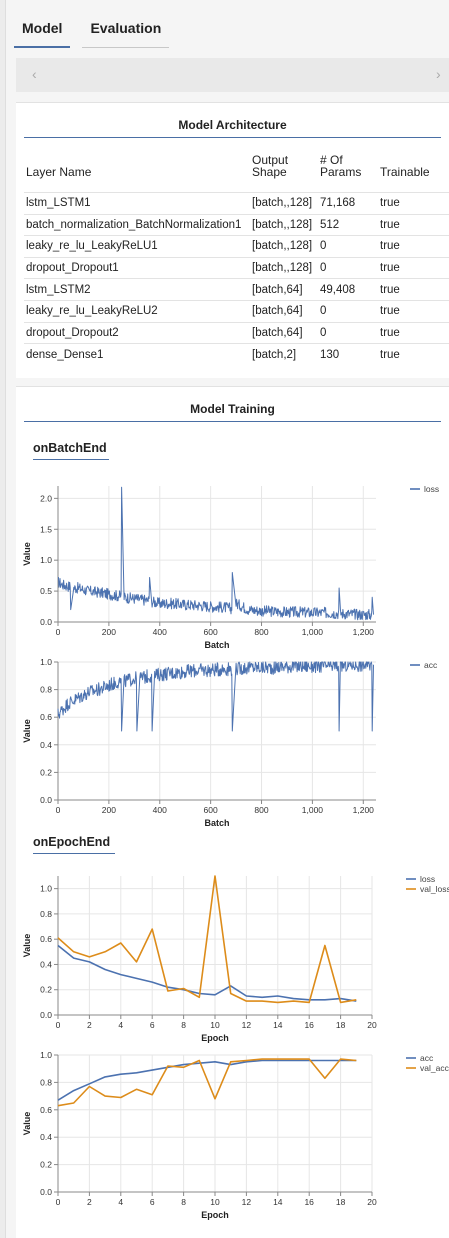 The width and height of the screenshot is (449, 1238). I want to click on table-cell: dense_Dense1, so click(137, 354).